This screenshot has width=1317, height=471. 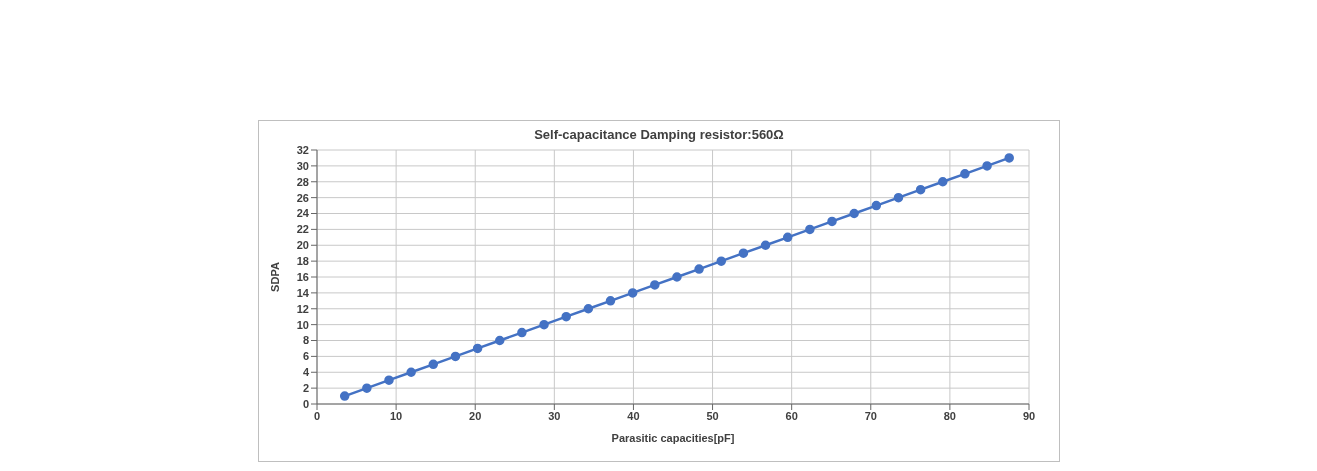 What do you see at coordinates (302, 149) in the screenshot?
I see `y-tick-label: 32` at bounding box center [302, 149].